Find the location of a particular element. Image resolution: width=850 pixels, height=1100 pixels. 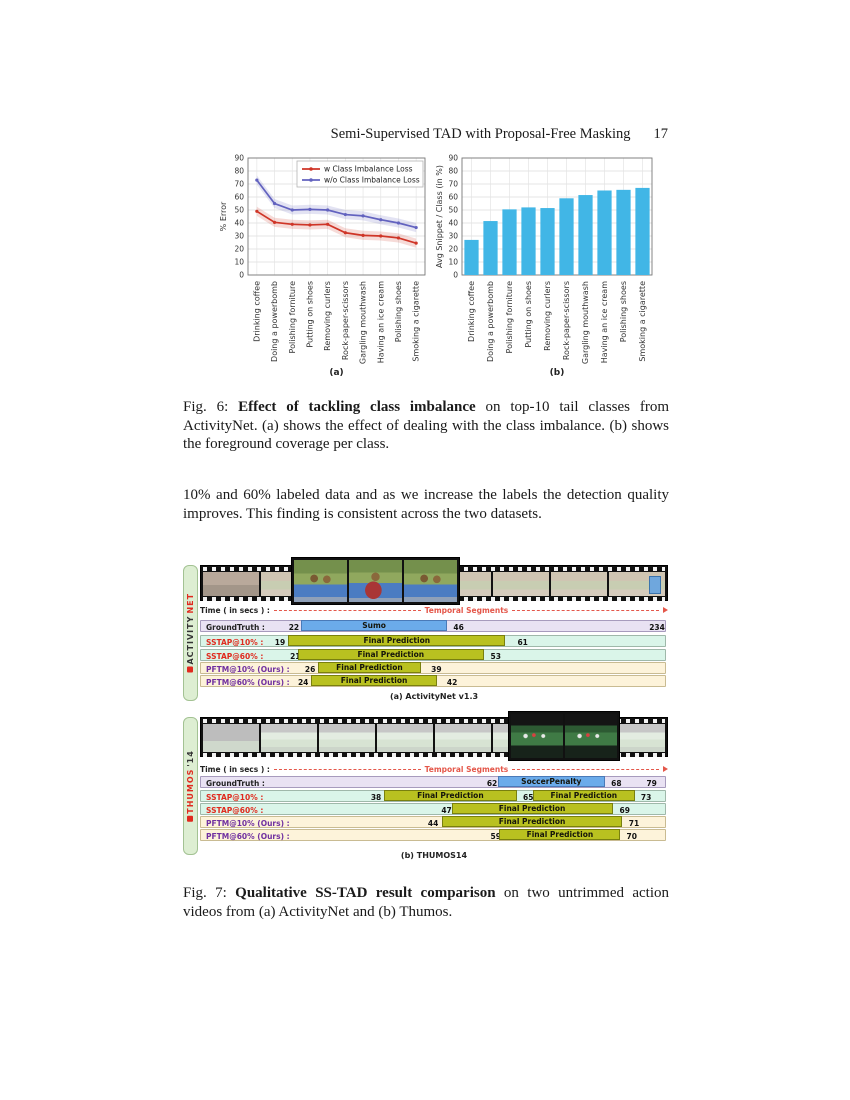

timeline-row: GroundTruth : 62 SoccerPenalty 68 79 is located at coordinates (433, 782).